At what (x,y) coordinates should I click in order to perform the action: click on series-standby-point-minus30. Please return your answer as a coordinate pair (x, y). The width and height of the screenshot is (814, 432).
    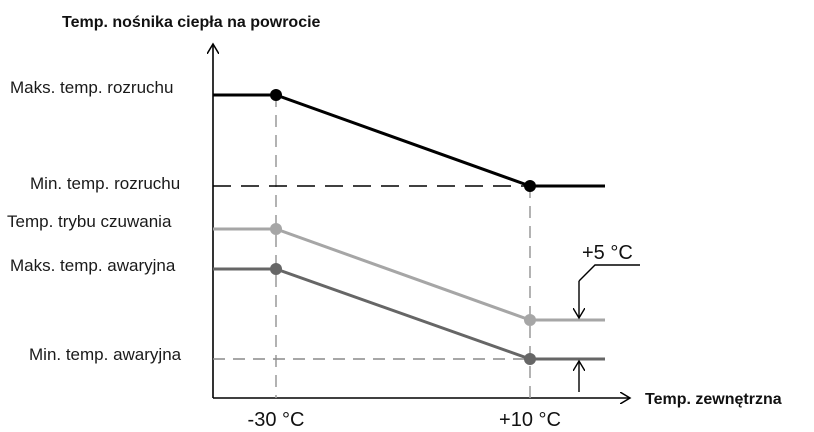
    Looking at the image, I should click on (276, 229).